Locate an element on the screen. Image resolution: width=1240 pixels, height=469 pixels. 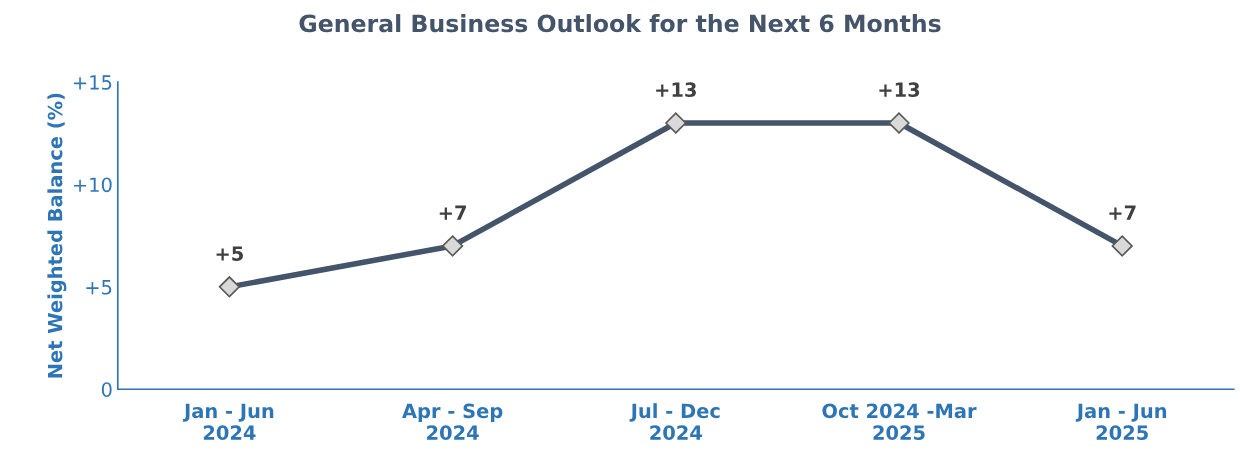
y-tick-label: +10 is located at coordinates (92, 185).